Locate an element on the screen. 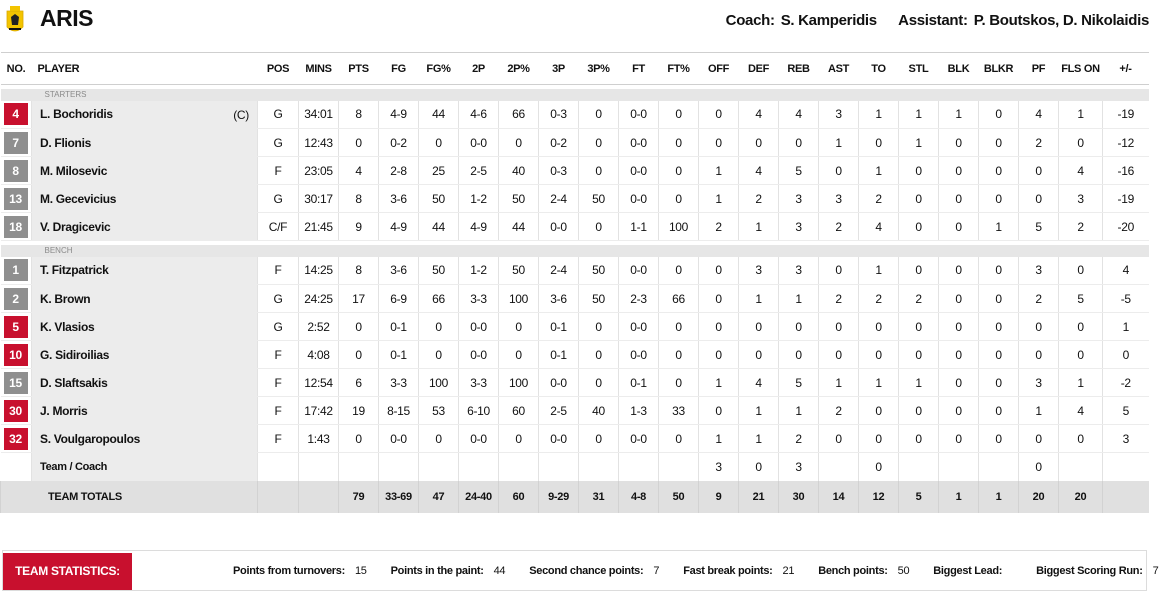 This screenshot has height=597, width=1159. column-header: 3P% is located at coordinates (598, 68).